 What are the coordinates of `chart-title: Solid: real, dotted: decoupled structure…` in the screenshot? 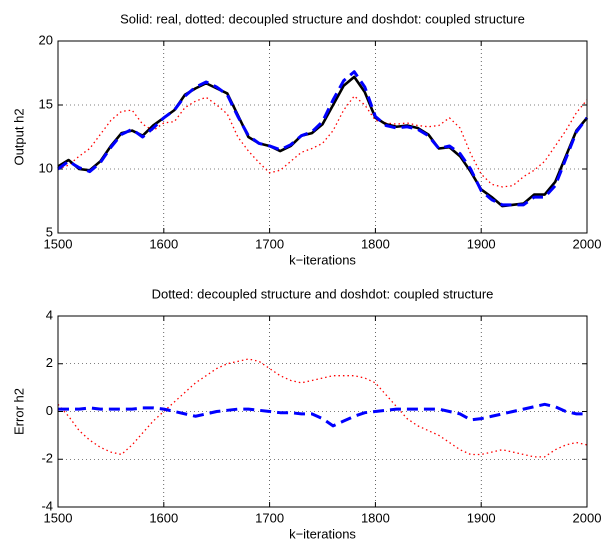 It's located at (322, 18).